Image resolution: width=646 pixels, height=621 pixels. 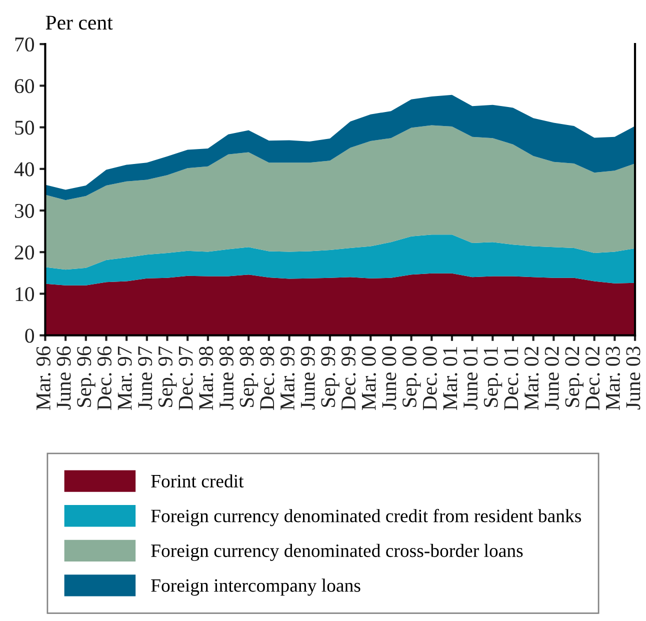 I want to click on x-tick-label: Dec. 02, so click(x=593, y=378).